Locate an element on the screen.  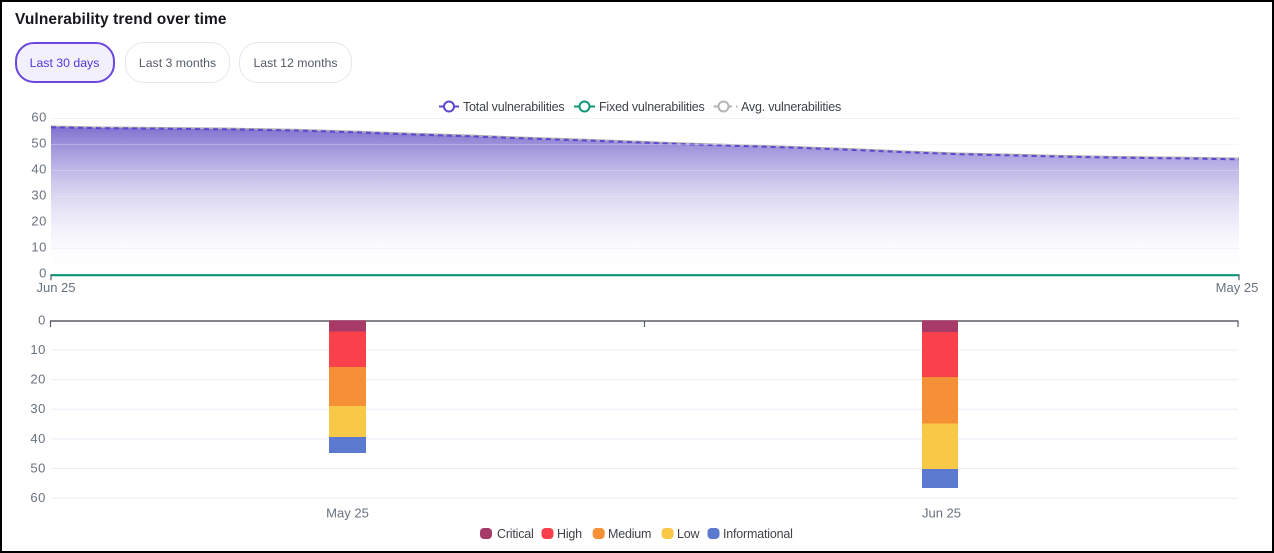
svg-text: Medium is located at coordinates (629, 534).